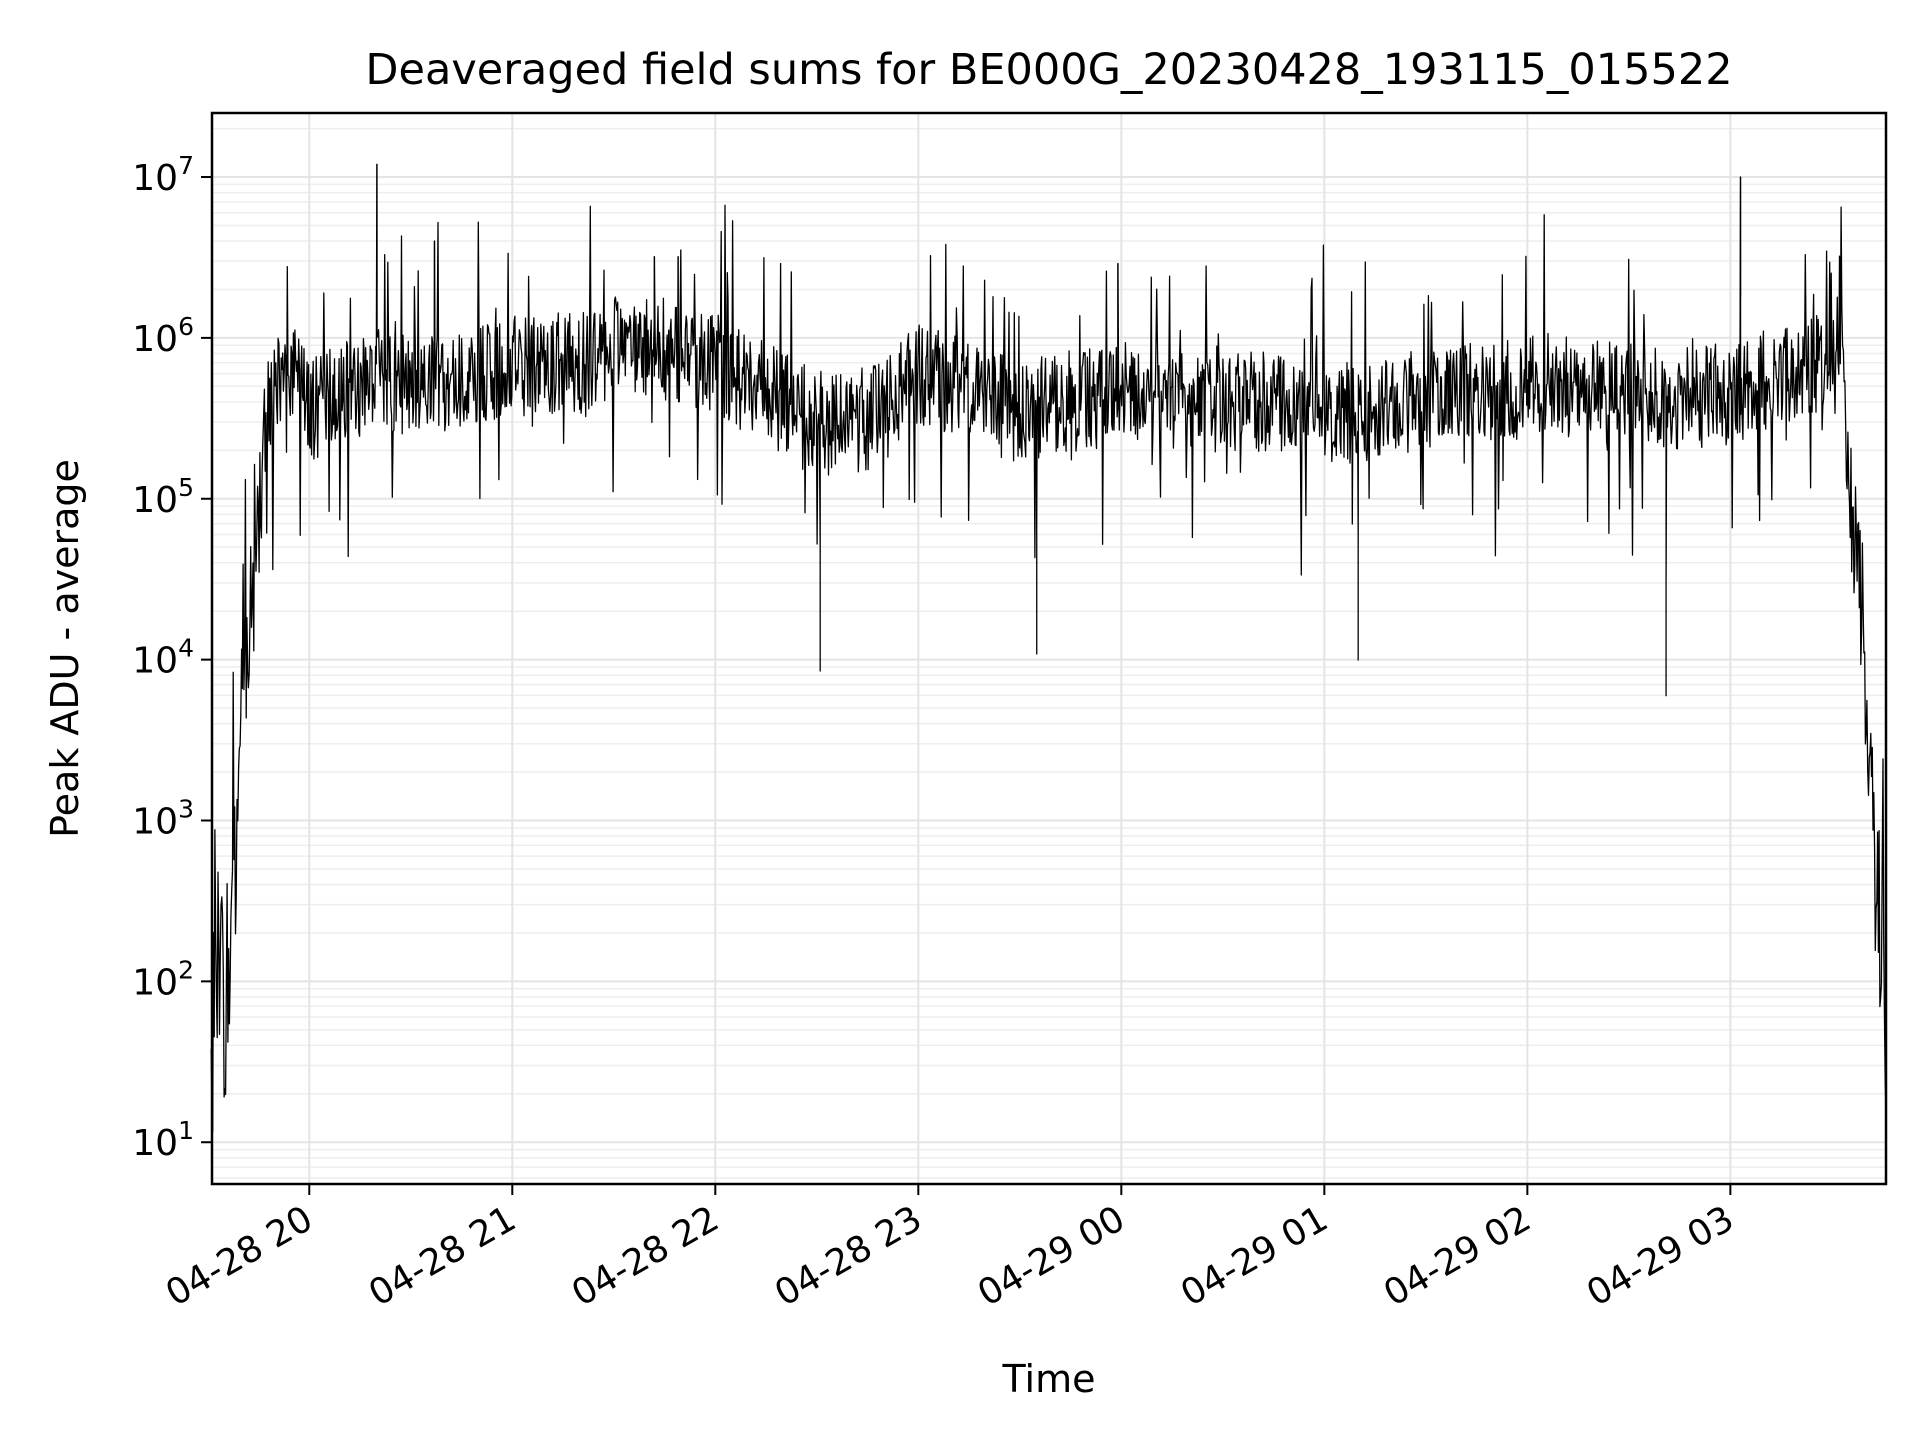 The height and width of the screenshot is (1440, 1920). Describe the element at coordinates (163, 658) in the screenshot. I see `y-tick-label: 10⁴` at that location.